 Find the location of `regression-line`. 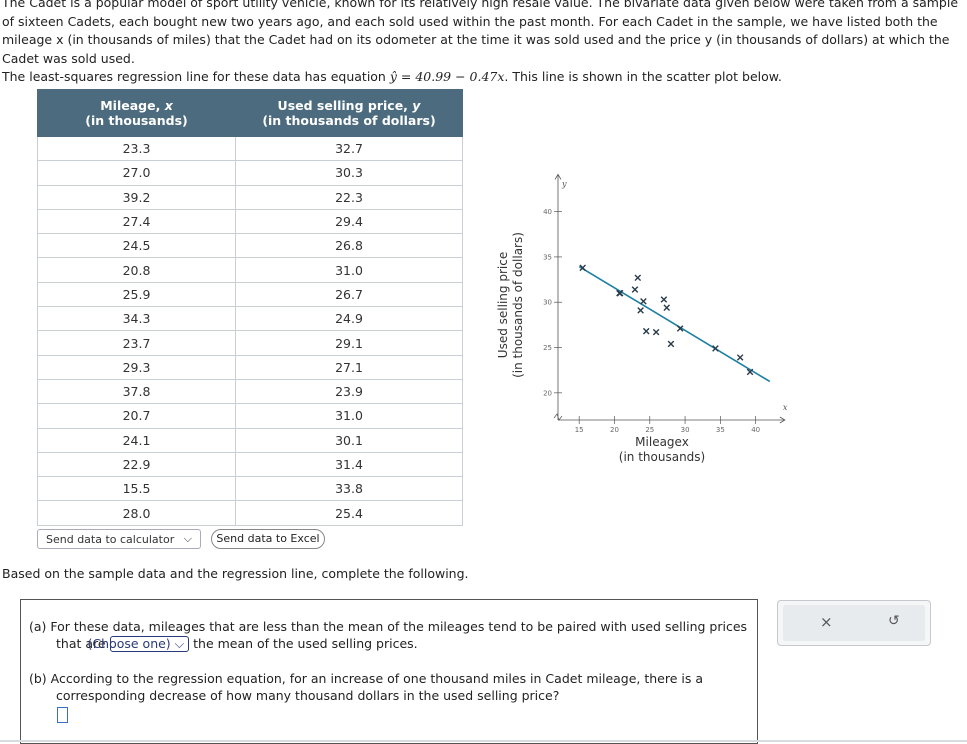

regression-line is located at coordinates (674, 324).